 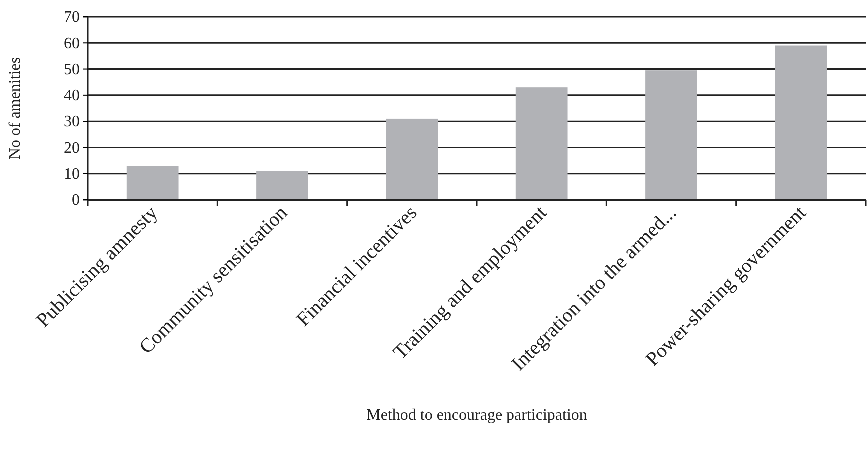 I want to click on x-axis-title: Method to encourage participation, so click(x=477, y=415).